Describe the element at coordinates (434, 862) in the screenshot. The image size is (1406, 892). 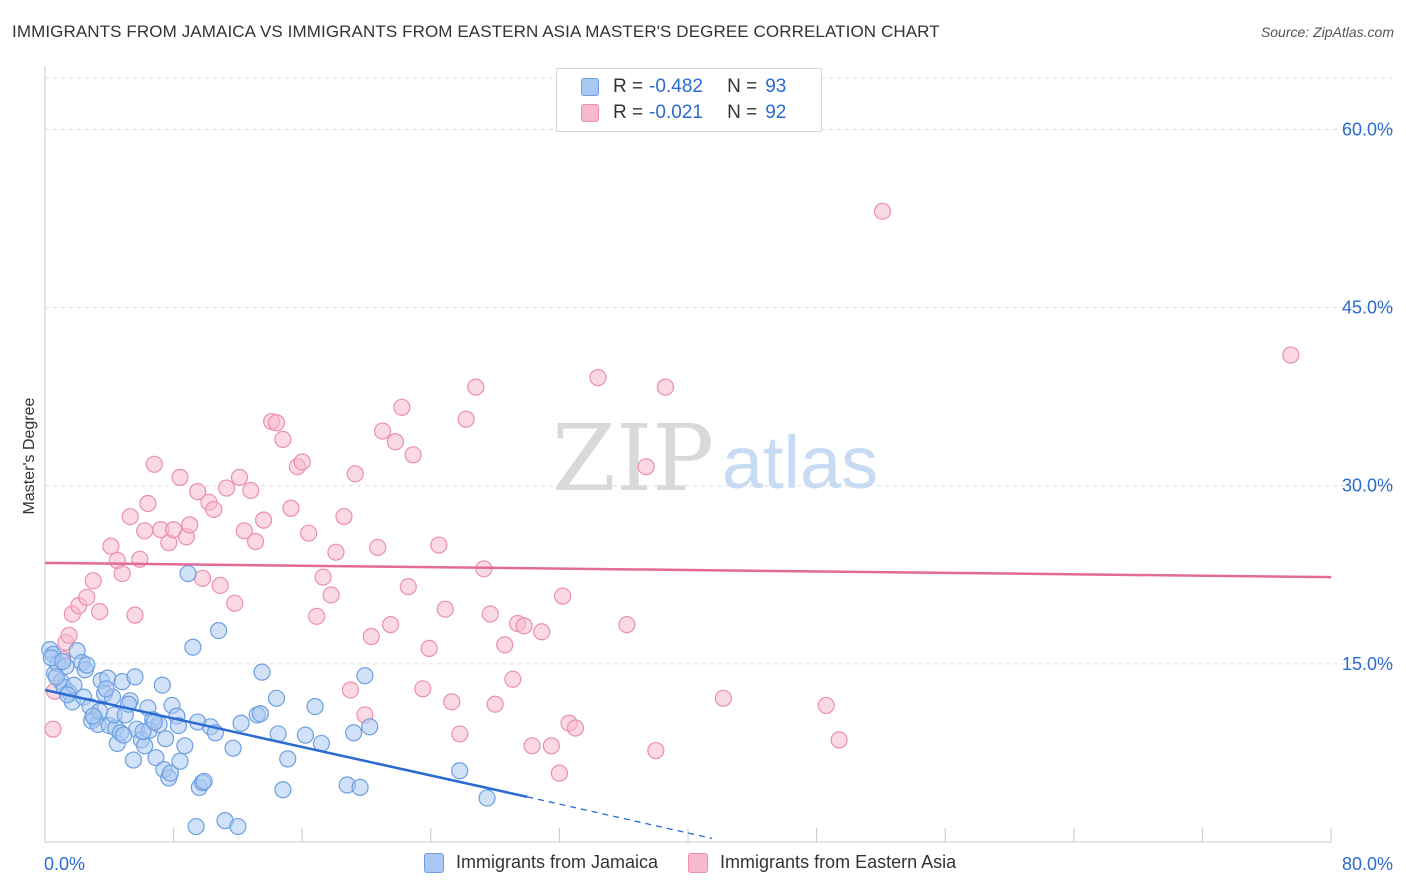
I see `legend-swatch-jamaica` at that location.